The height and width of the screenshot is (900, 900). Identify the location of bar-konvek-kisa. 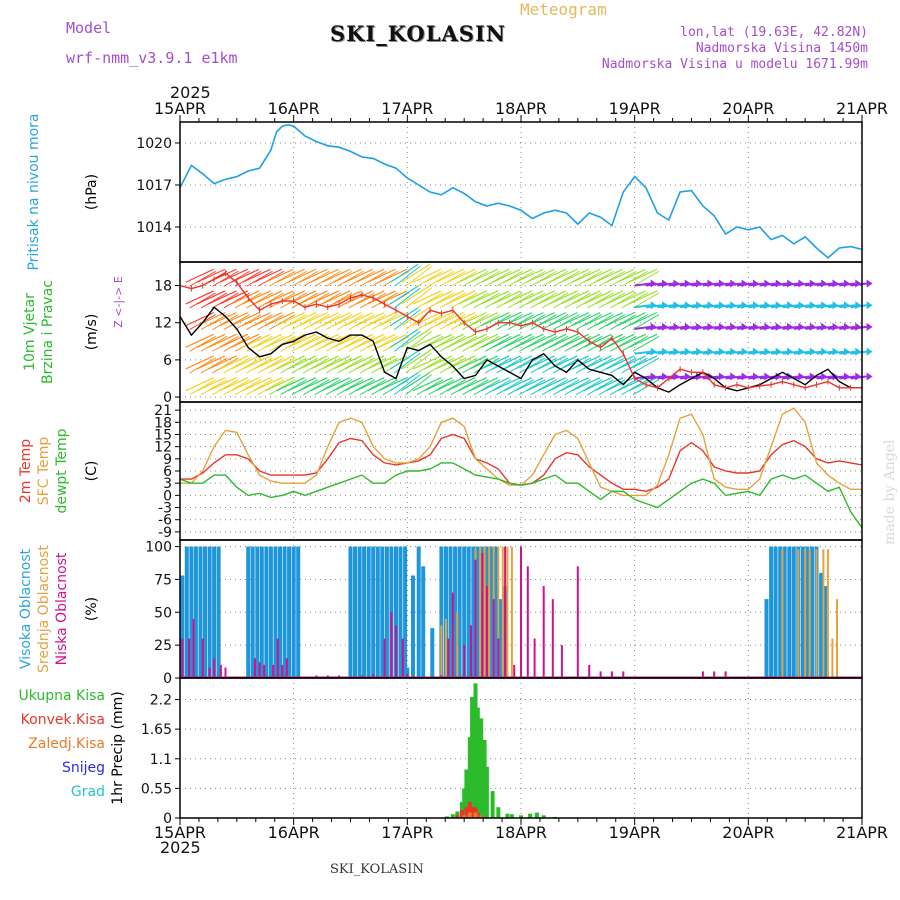
(469, 809).